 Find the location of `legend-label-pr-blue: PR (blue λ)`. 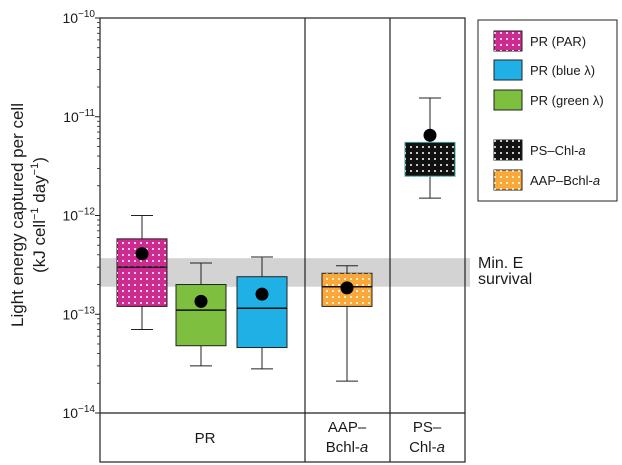

legend-label-pr-blue: PR (blue λ) is located at coordinates (562, 70).